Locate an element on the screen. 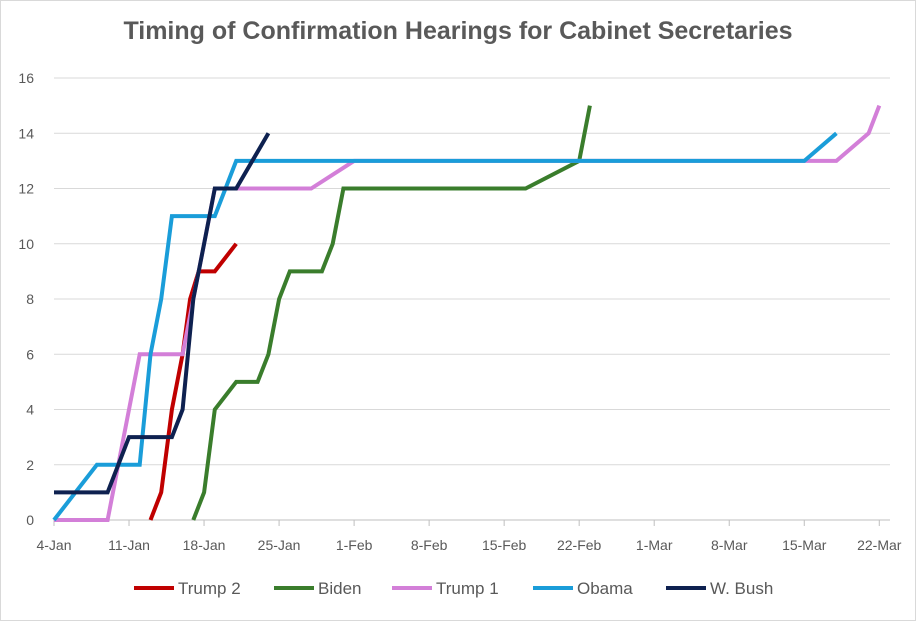 The image size is (916, 621). x-tick-label: 22-Feb is located at coordinates (579, 545).